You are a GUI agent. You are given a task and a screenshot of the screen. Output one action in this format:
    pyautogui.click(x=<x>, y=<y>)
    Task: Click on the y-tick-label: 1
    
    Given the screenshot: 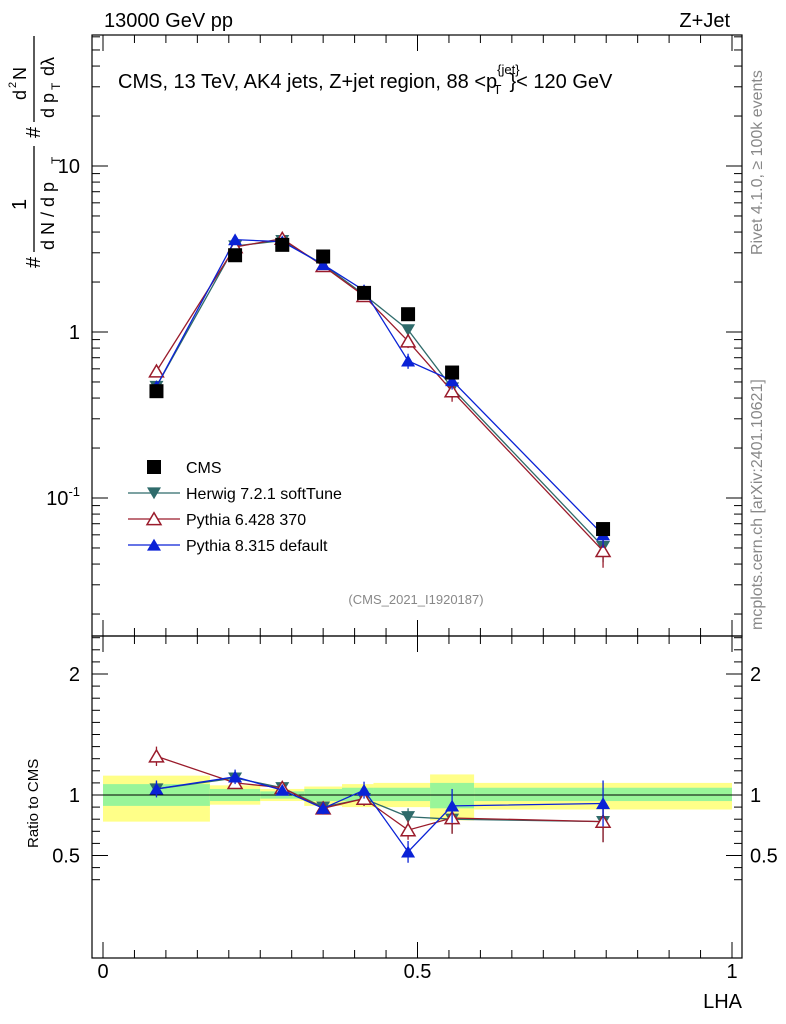 What is the action you would take?
    pyautogui.click(x=74, y=333)
    